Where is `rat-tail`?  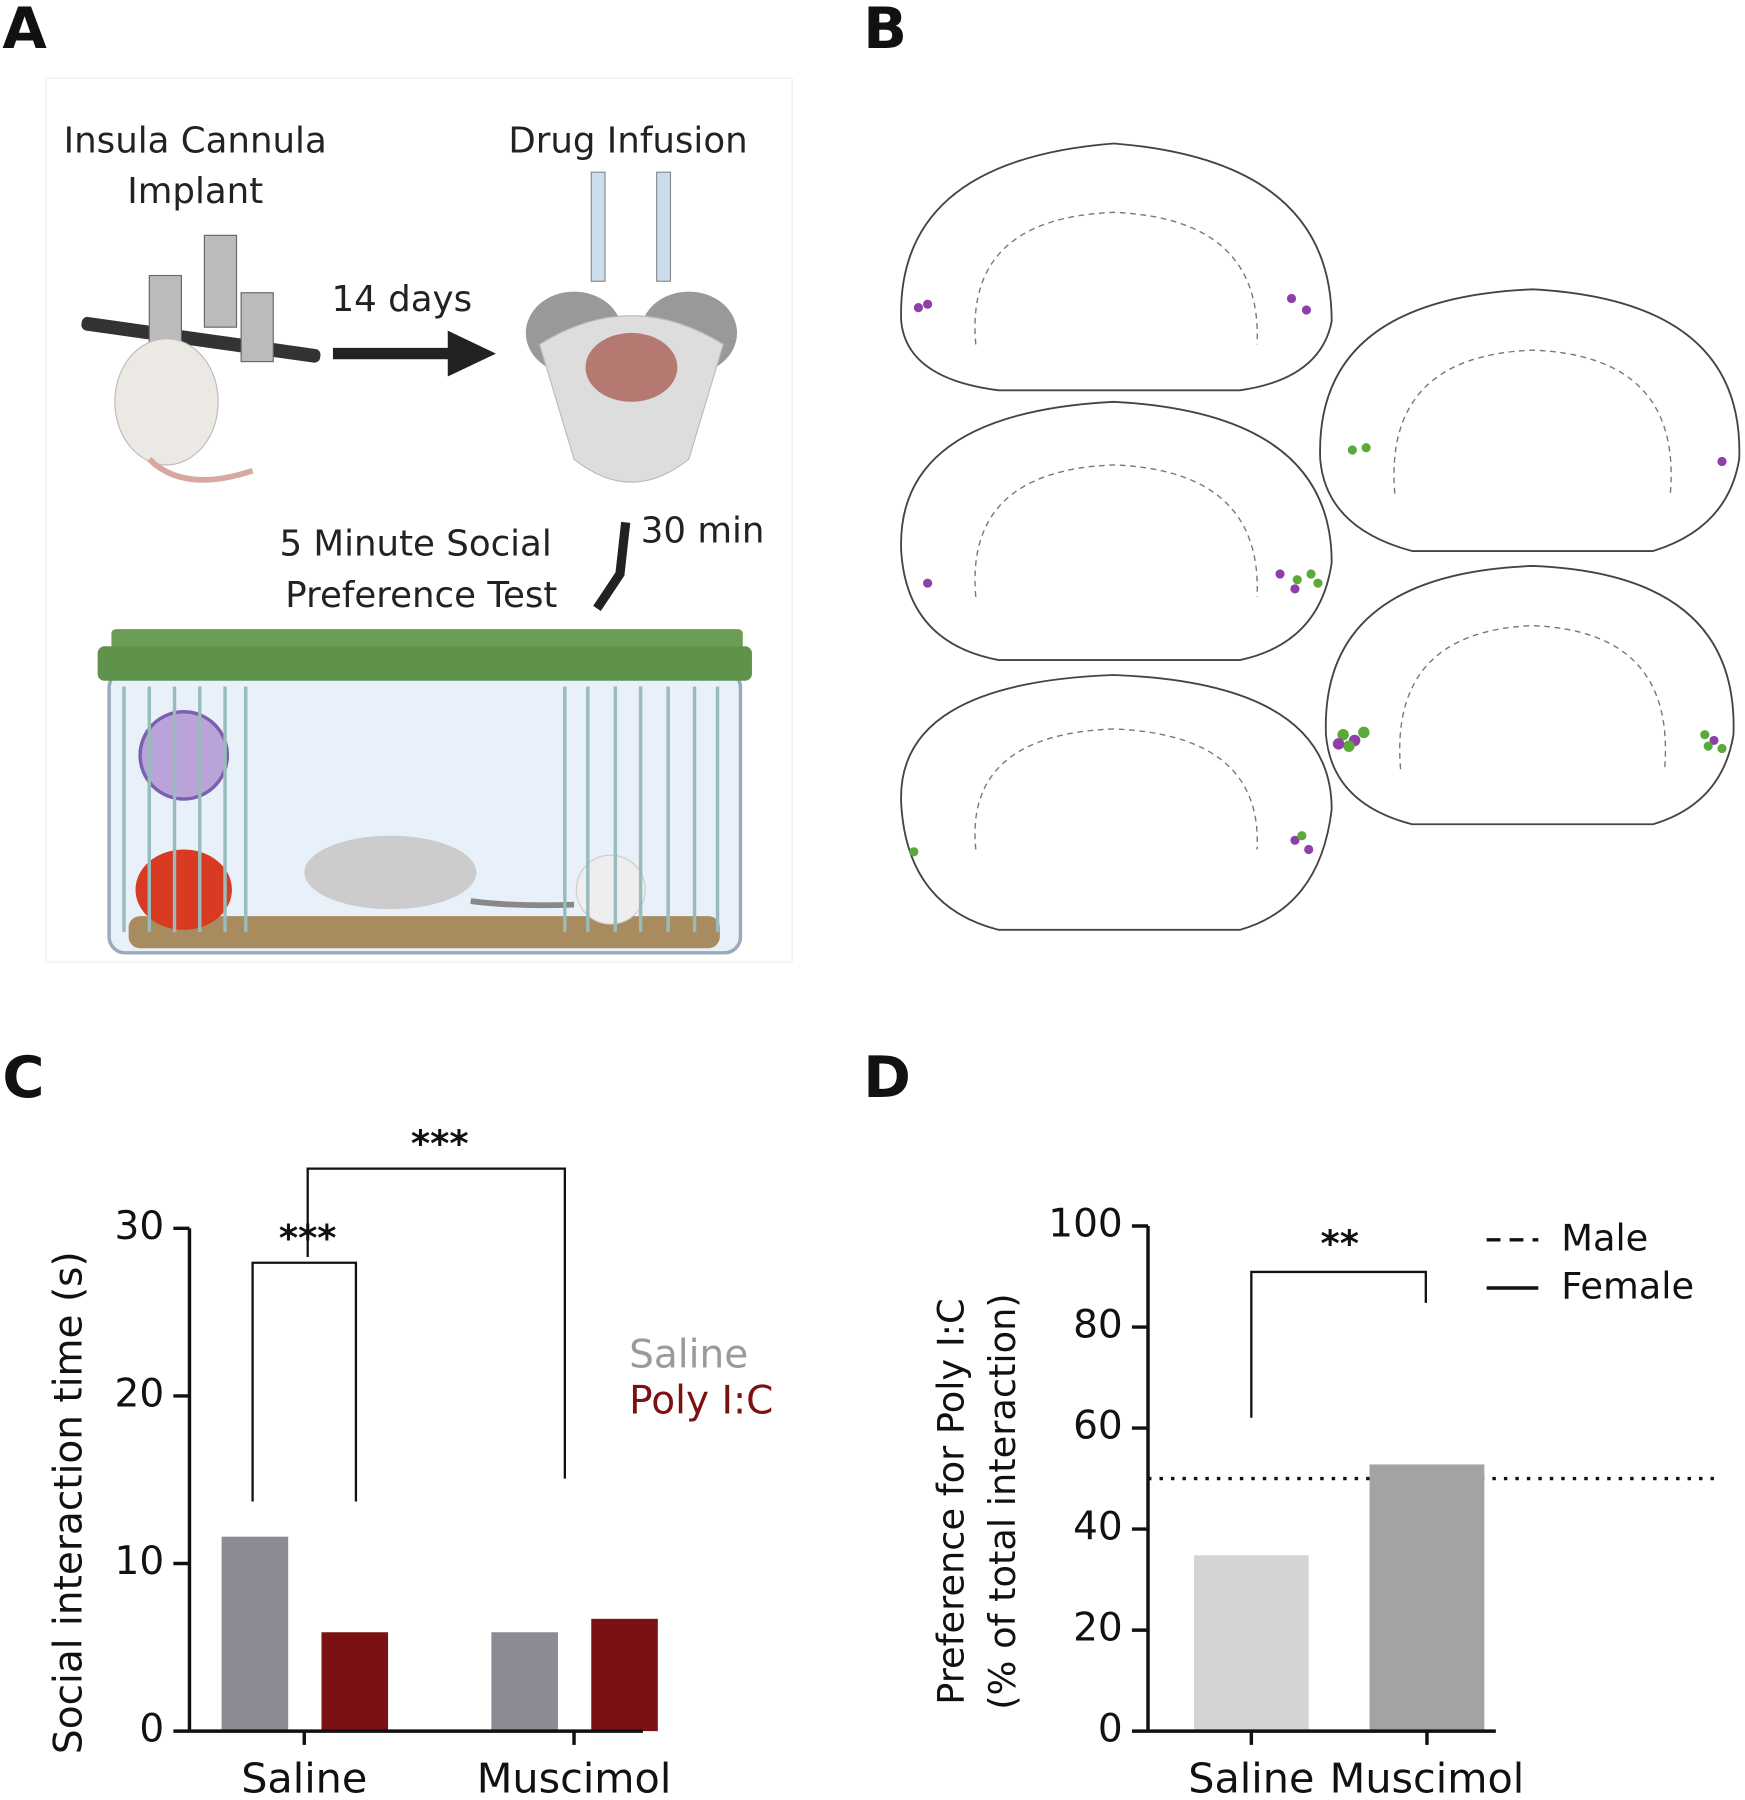 rat-tail is located at coordinates (200, 470).